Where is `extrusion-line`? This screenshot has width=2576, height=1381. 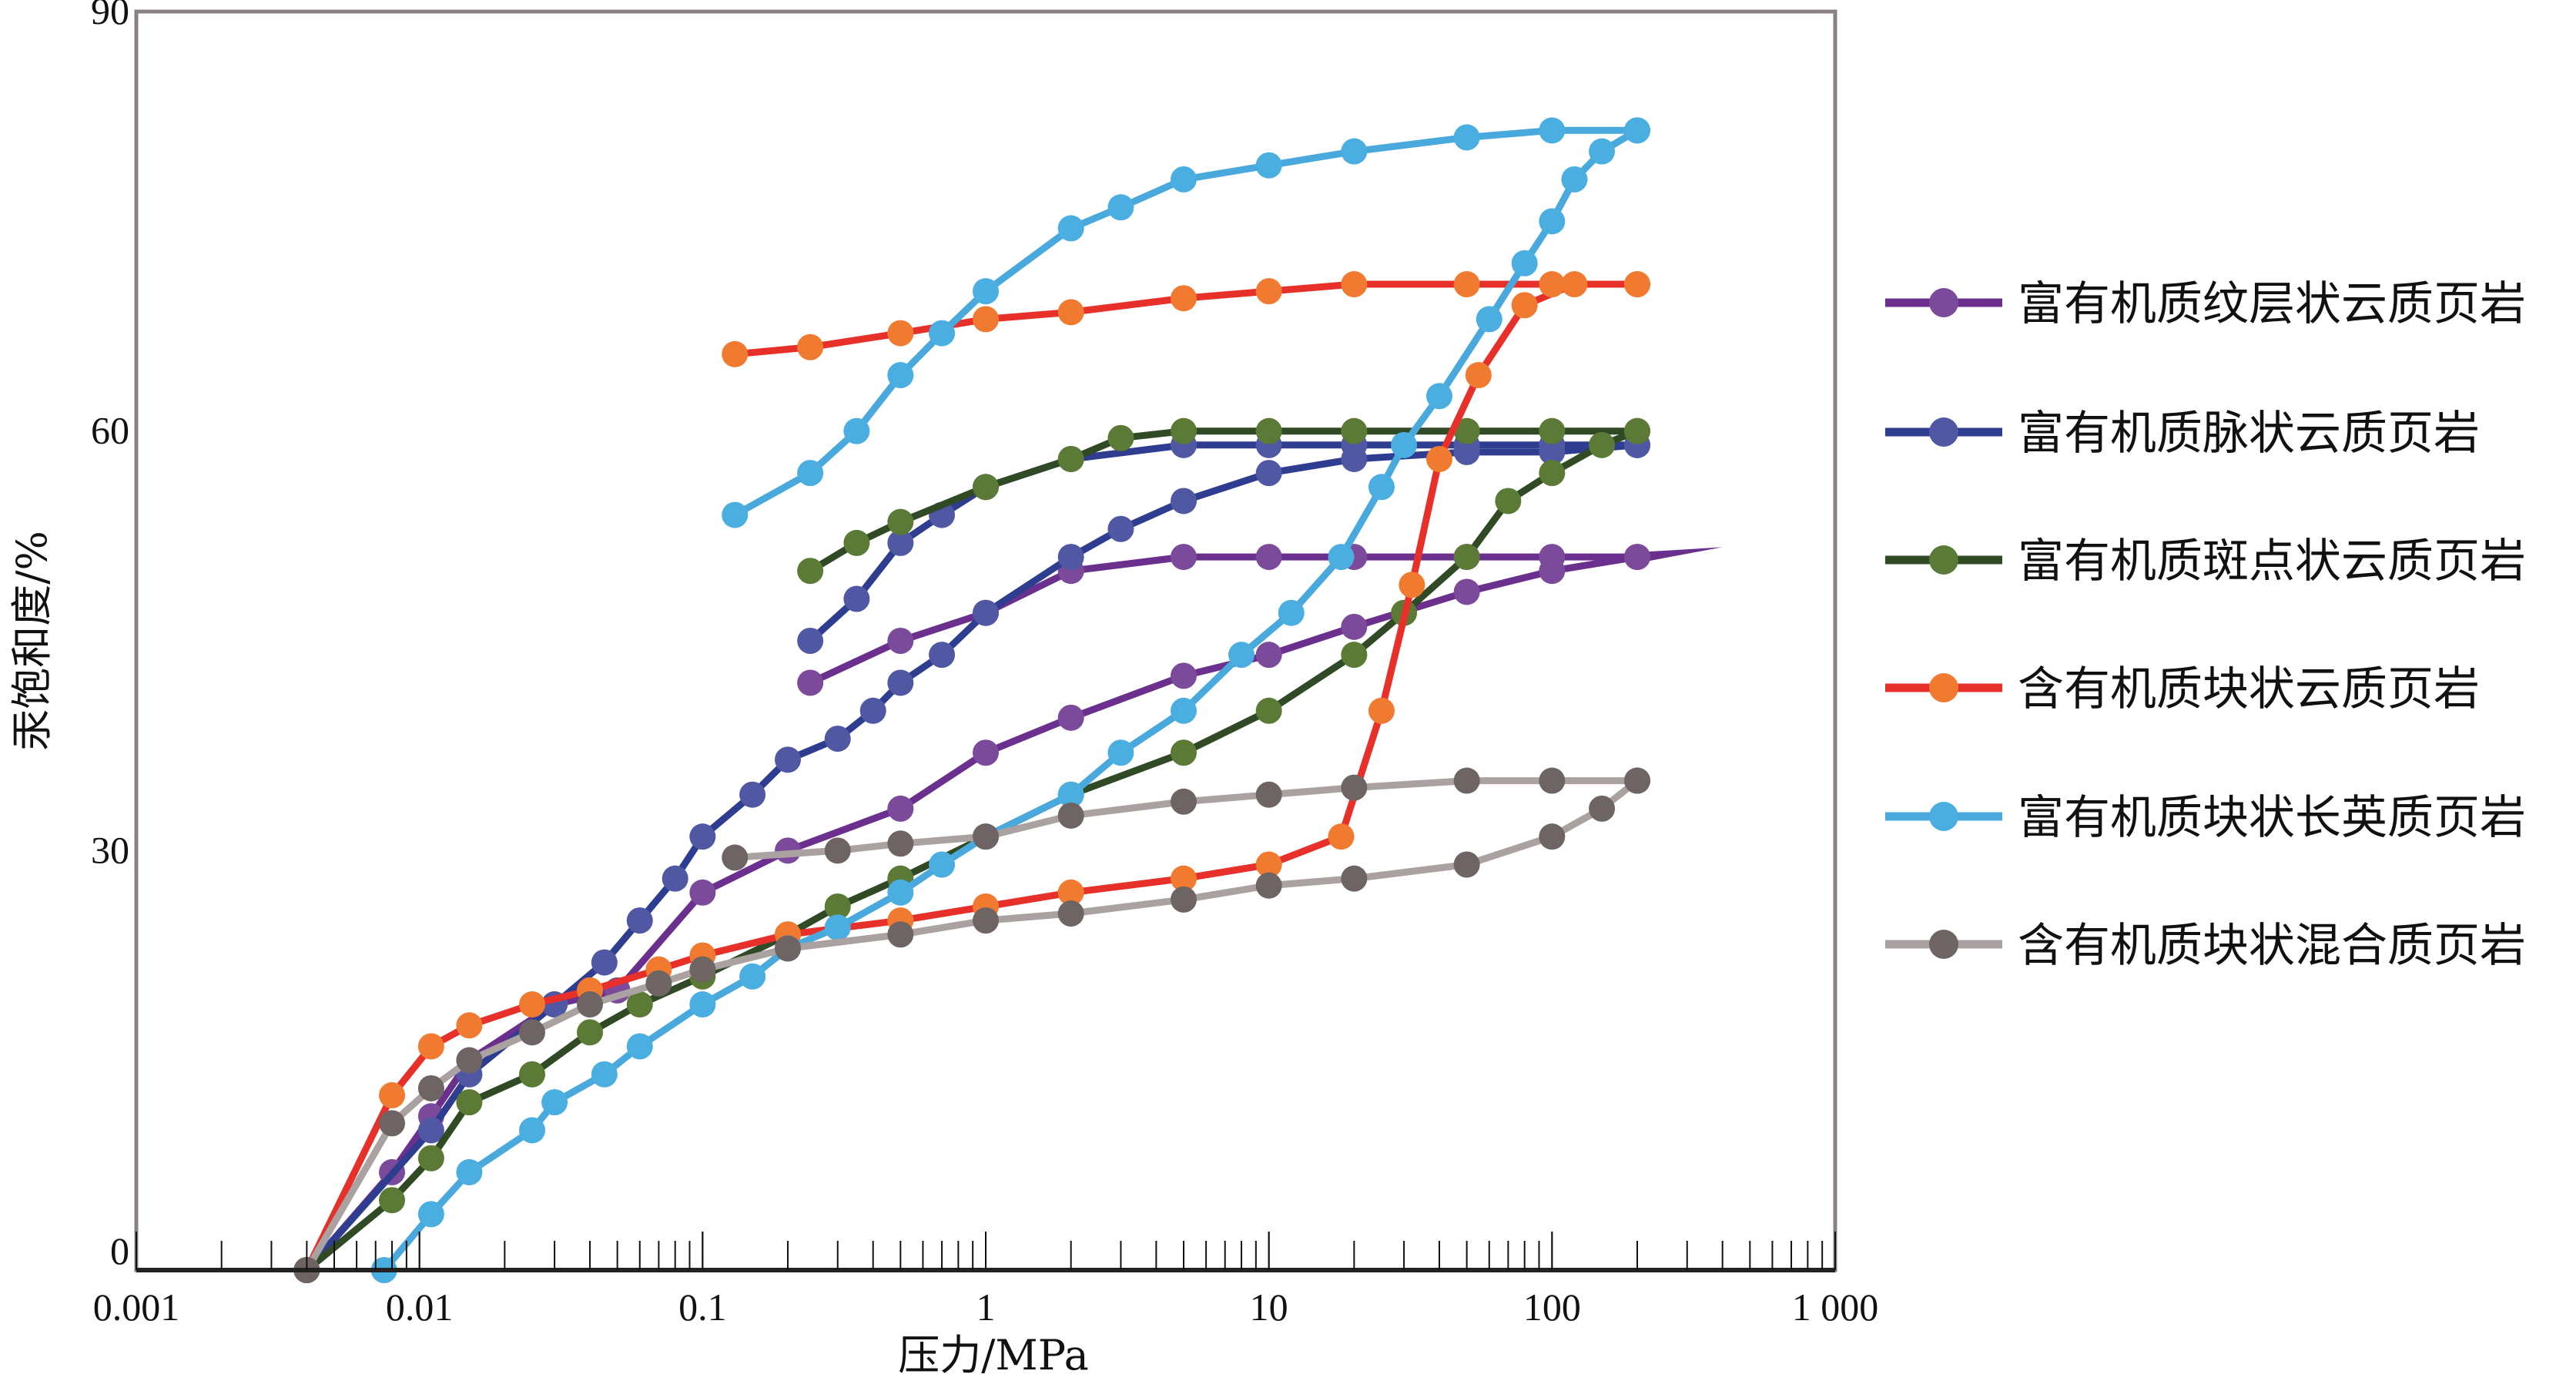
extrusion-line is located at coordinates (1222, 542).